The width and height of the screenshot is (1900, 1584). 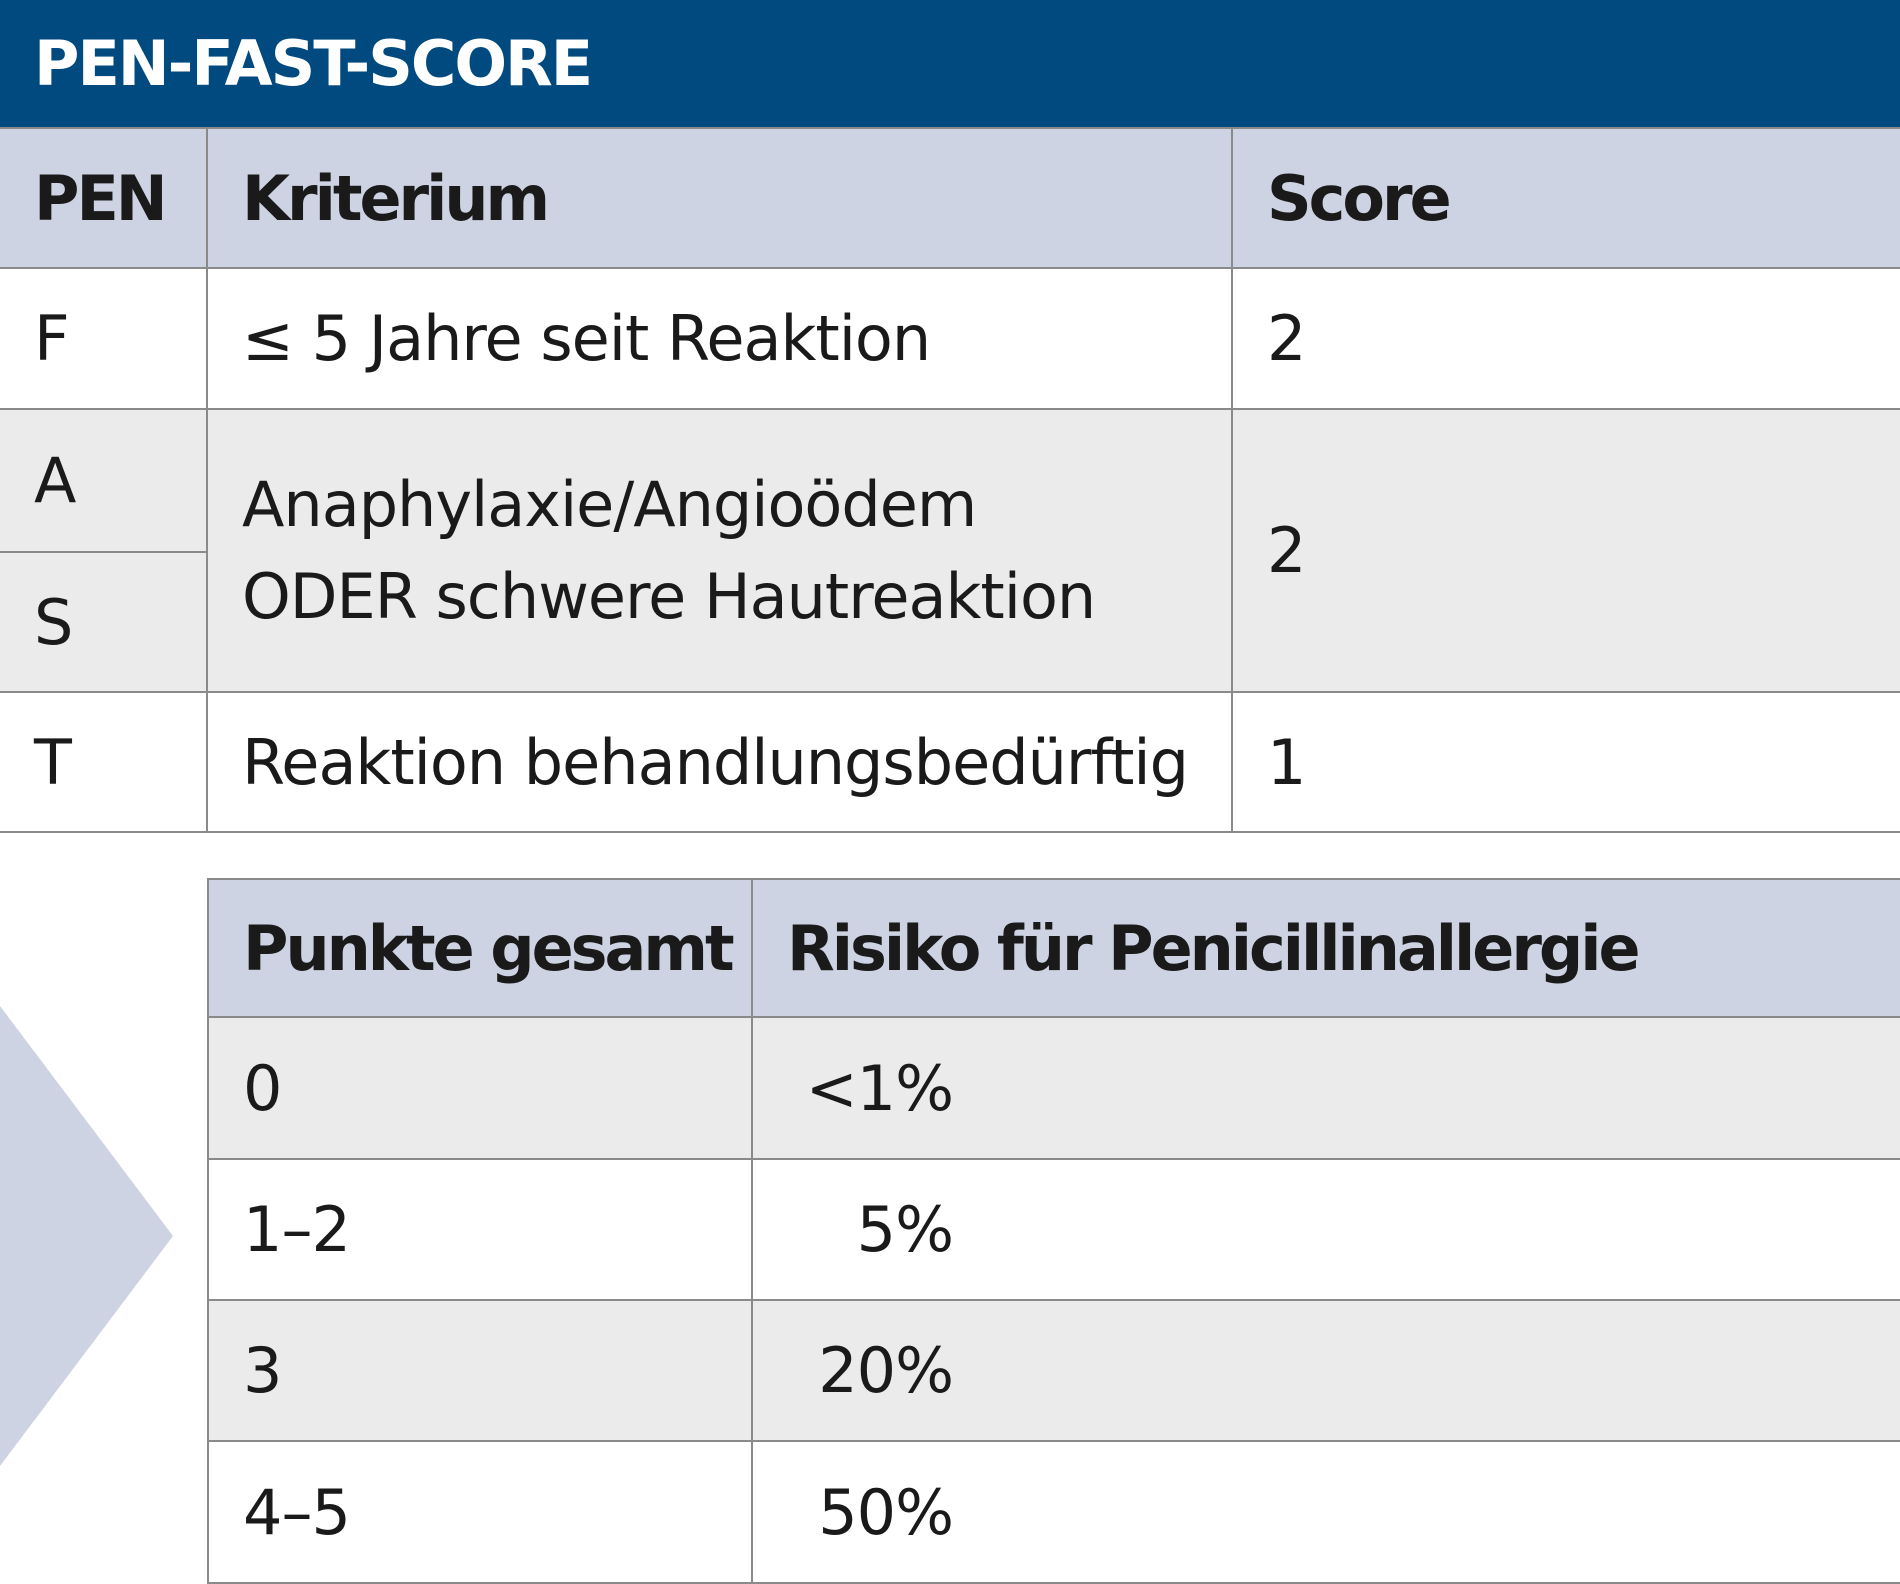 I want to click on criterion-line: Anaphylaxie/Angioödem, so click(x=609, y=504).